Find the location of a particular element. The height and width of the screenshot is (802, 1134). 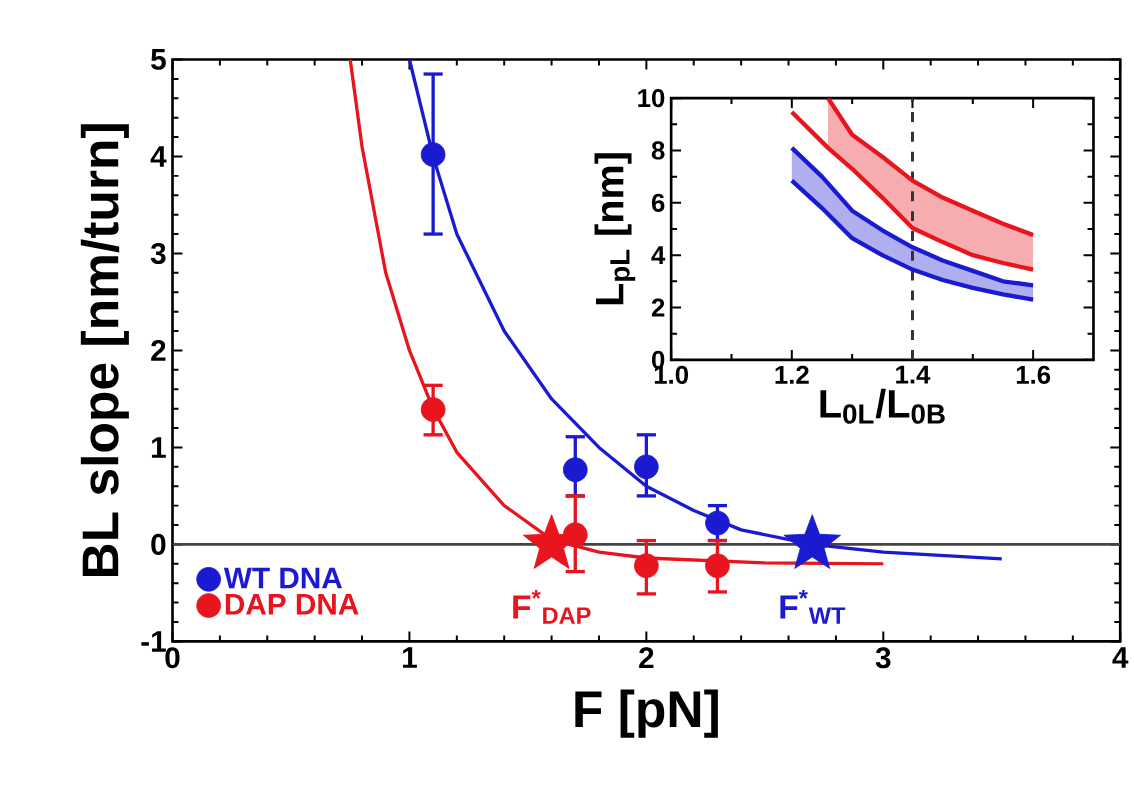

x-axis-title: L$_{0L}$/L$_{0B}$ is located at coordinates (882, 406).